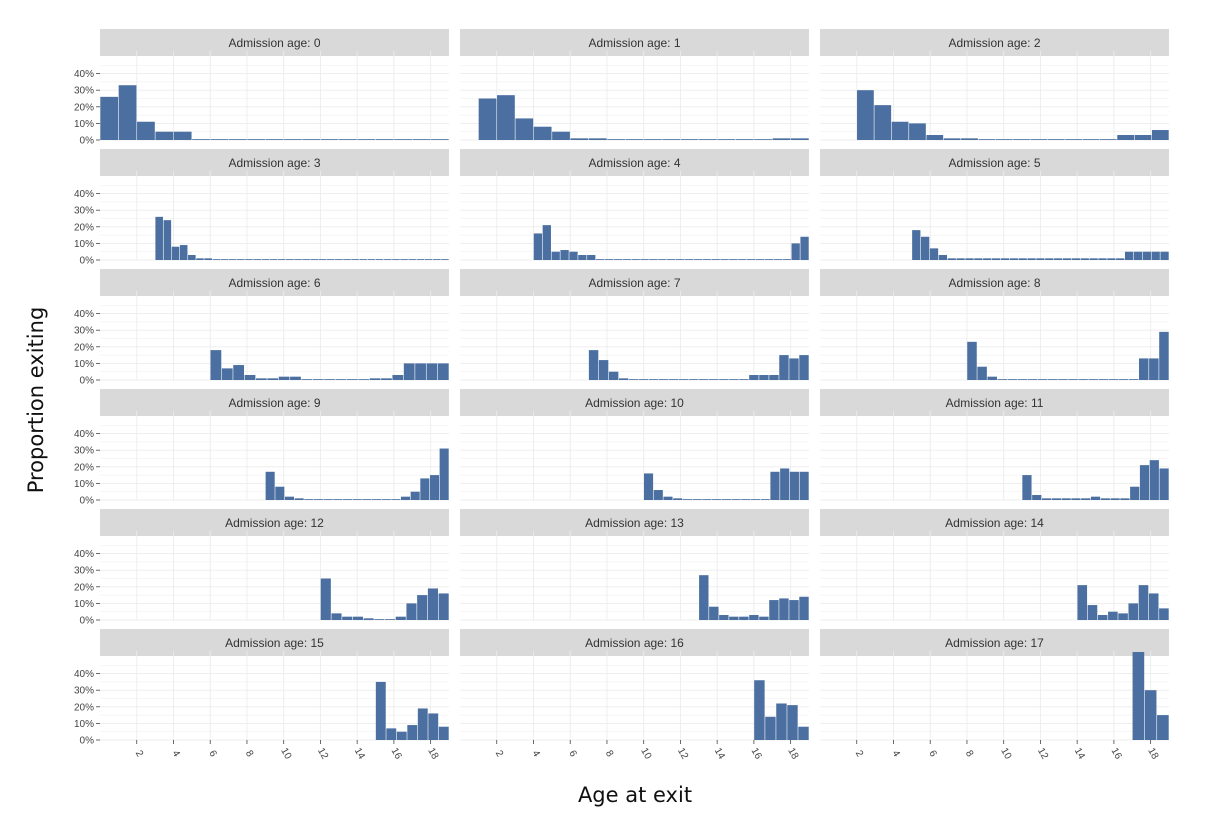 This screenshot has width=1207, height=814. I want to click on x-tick-label: 18, so click(432, 754).